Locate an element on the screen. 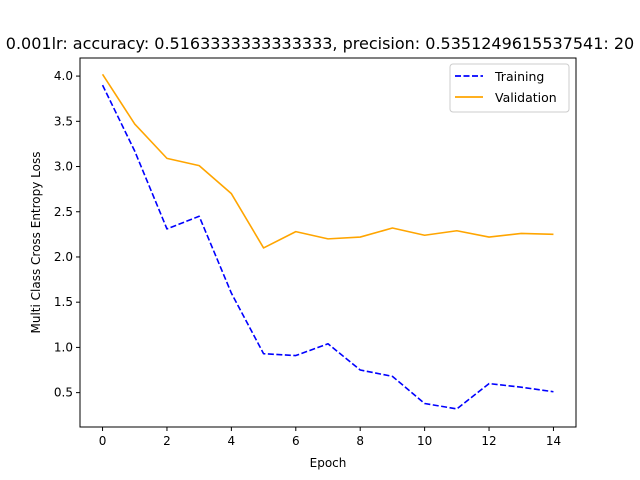  x-axis: 0 2 4 6 8 10 12 14 is located at coordinates (330, 437).